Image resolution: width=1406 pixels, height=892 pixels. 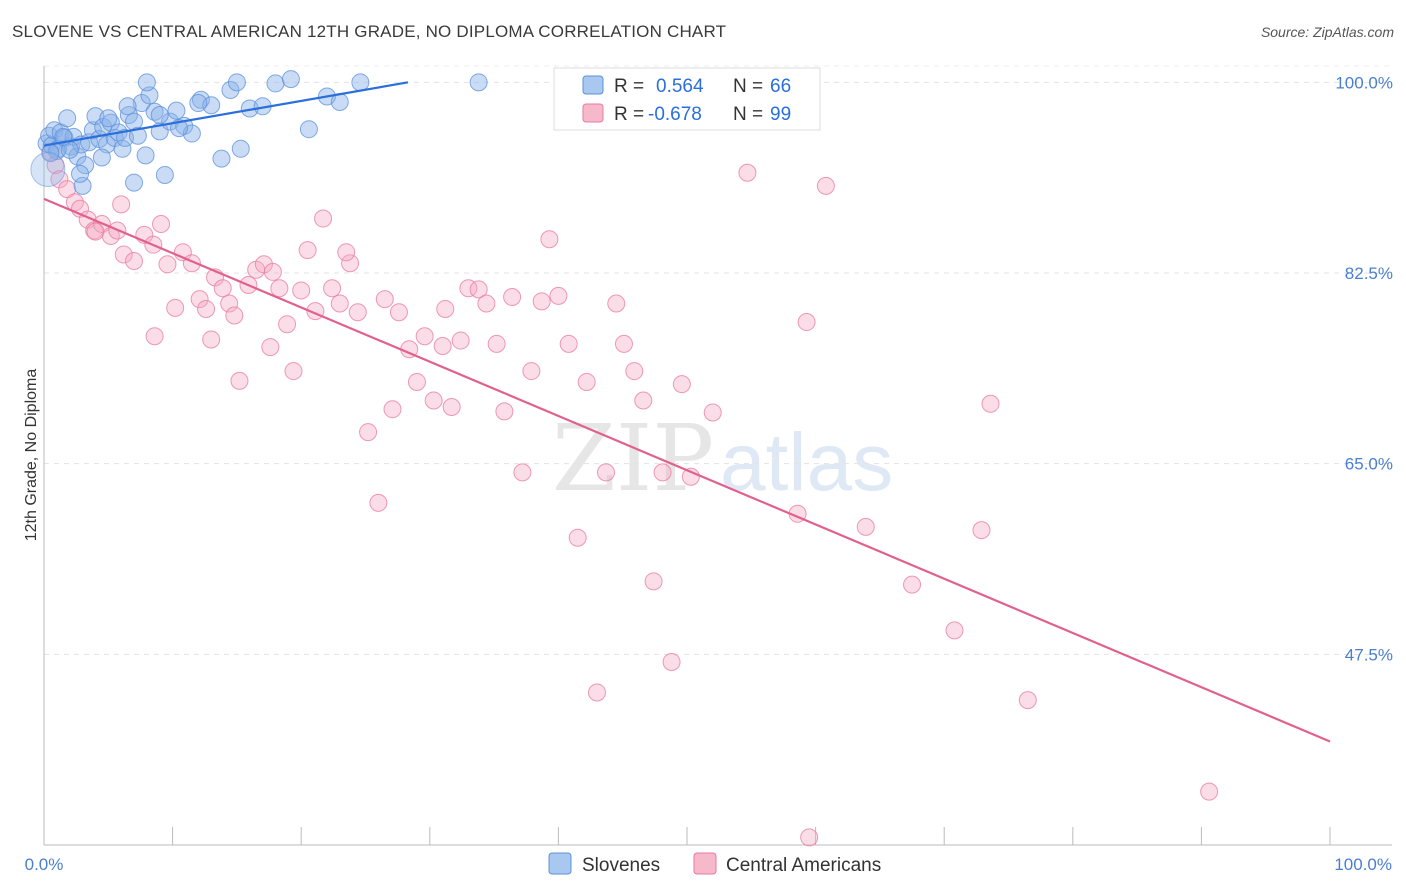 I want to click on y-tick-label: 65.0%, so click(x=1369, y=464).